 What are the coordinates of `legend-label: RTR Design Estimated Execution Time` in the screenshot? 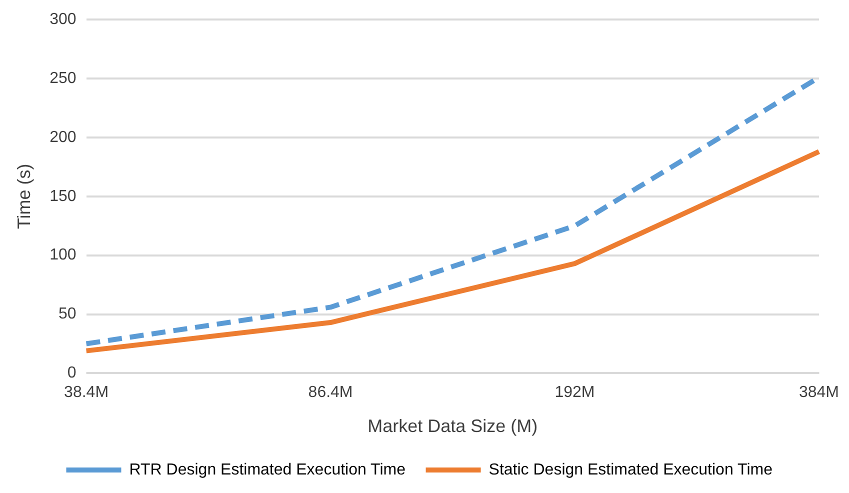 It's located at (267, 469).